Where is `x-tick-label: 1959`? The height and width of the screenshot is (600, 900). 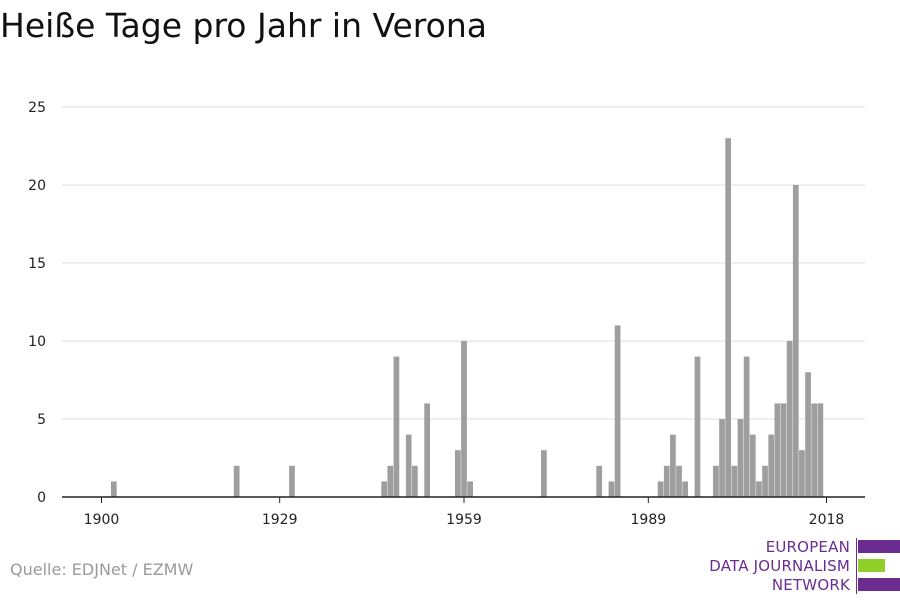
x-tick-label: 1959 is located at coordinates (464, 520).